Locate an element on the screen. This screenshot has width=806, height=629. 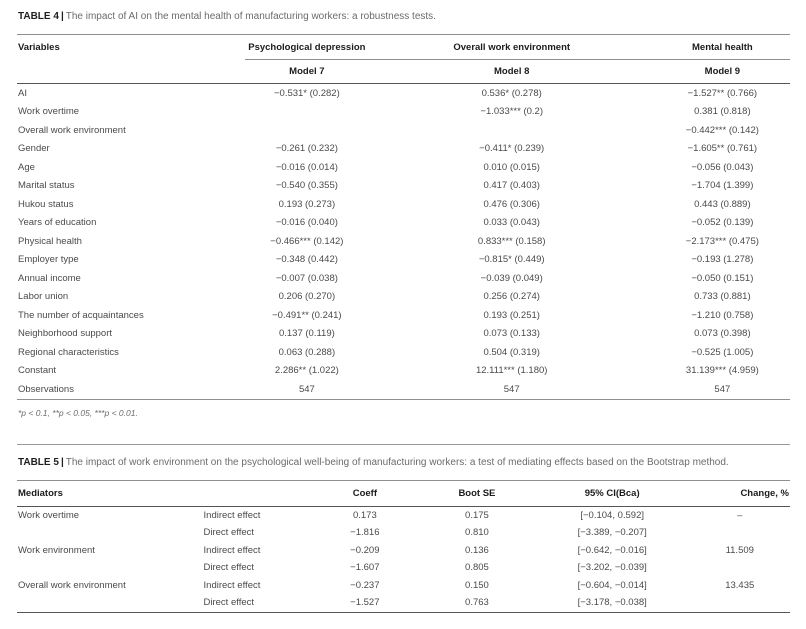
cell-change: 13.435 is located at coordinates (740, 585).